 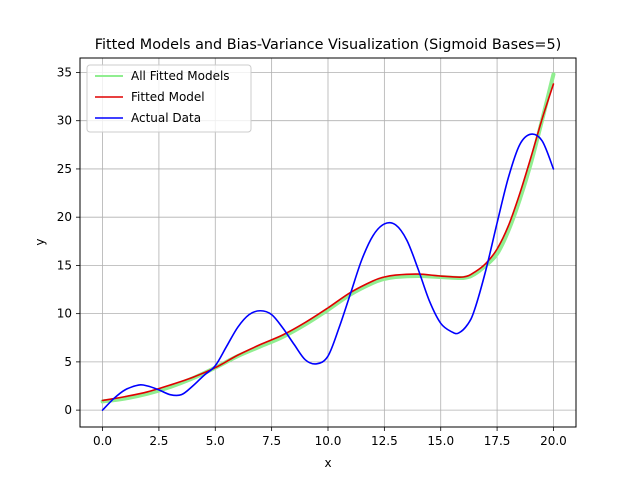 I want to click on x-tick-label: 7.5, so click(x=271, y=441).